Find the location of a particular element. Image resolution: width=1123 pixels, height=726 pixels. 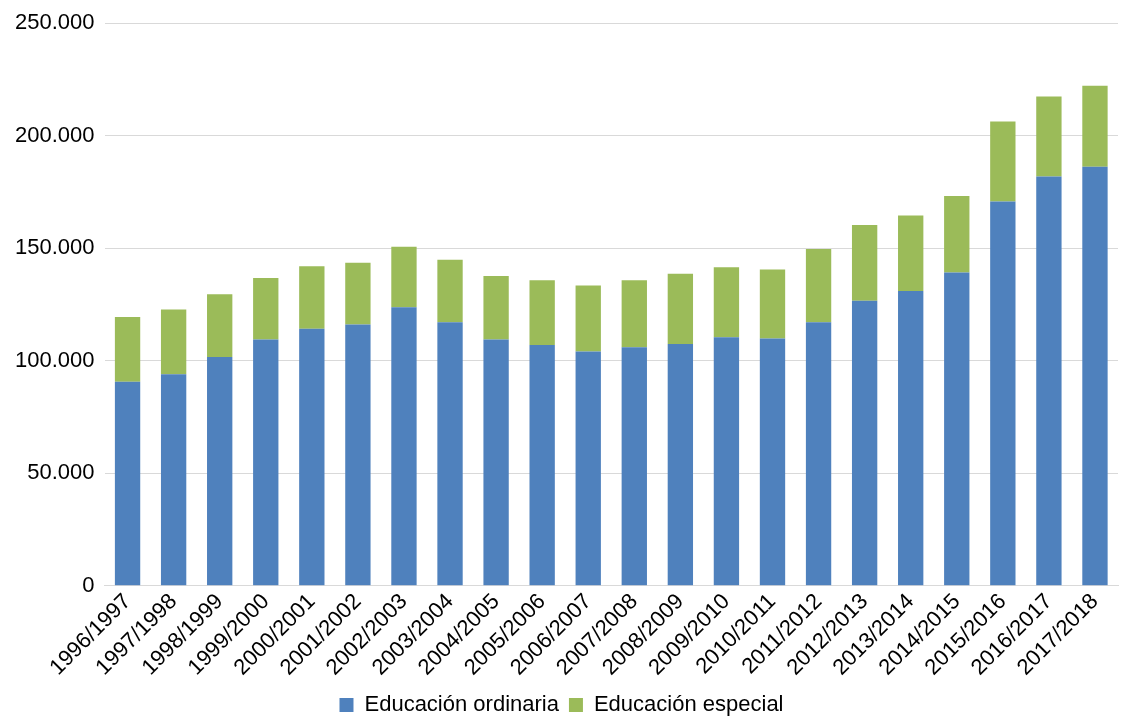

y-tick-label: 0 is located at coordinates (88, 584).